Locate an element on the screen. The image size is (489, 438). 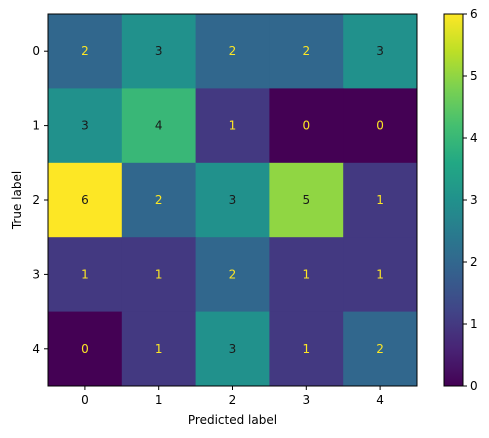
colorbar-tick-label: 2 is located at coordinates (474, 262).